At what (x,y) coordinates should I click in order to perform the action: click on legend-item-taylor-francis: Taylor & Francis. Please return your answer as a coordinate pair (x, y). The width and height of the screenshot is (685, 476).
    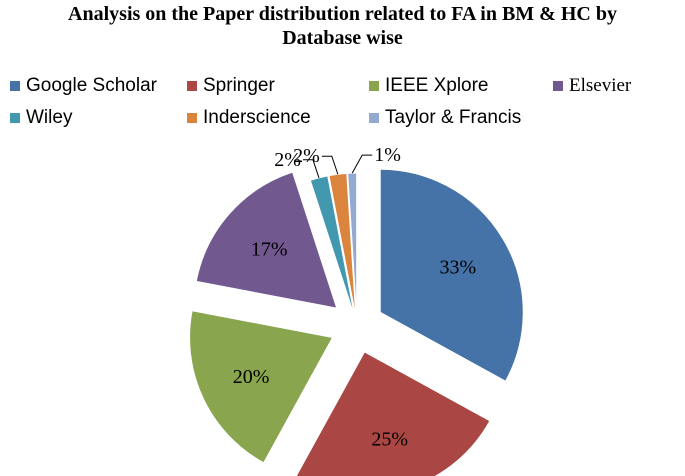
    Looking at the image, I should click on (445, 118).